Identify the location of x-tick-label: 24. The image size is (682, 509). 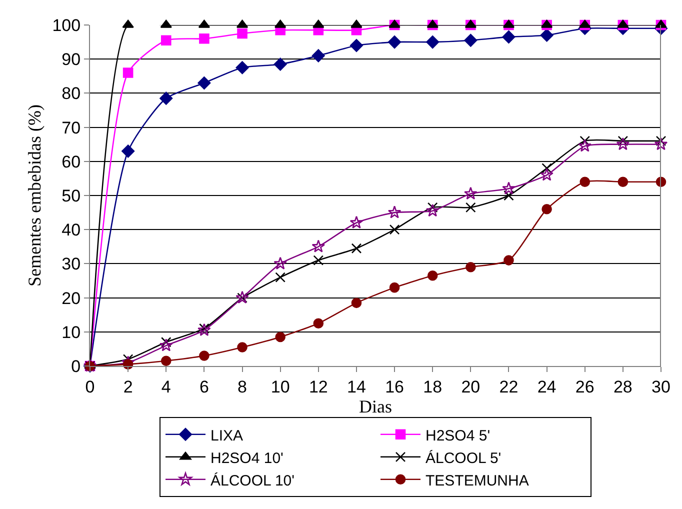
(546, 386).